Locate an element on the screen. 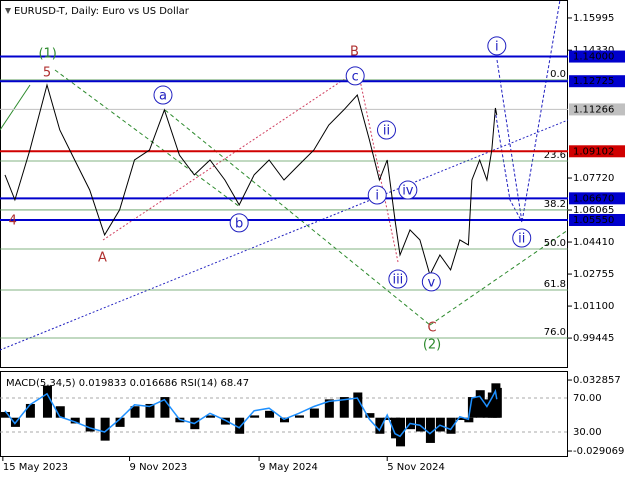 The height and width of the screenshot is (480, 640). wave-label: b is located at coordinates (239, 223).